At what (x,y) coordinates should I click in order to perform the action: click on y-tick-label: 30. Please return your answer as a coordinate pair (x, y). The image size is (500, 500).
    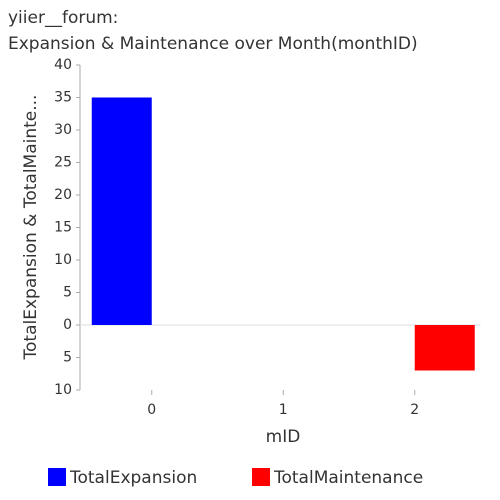
    Looking at the image, I should click on (63, 130).